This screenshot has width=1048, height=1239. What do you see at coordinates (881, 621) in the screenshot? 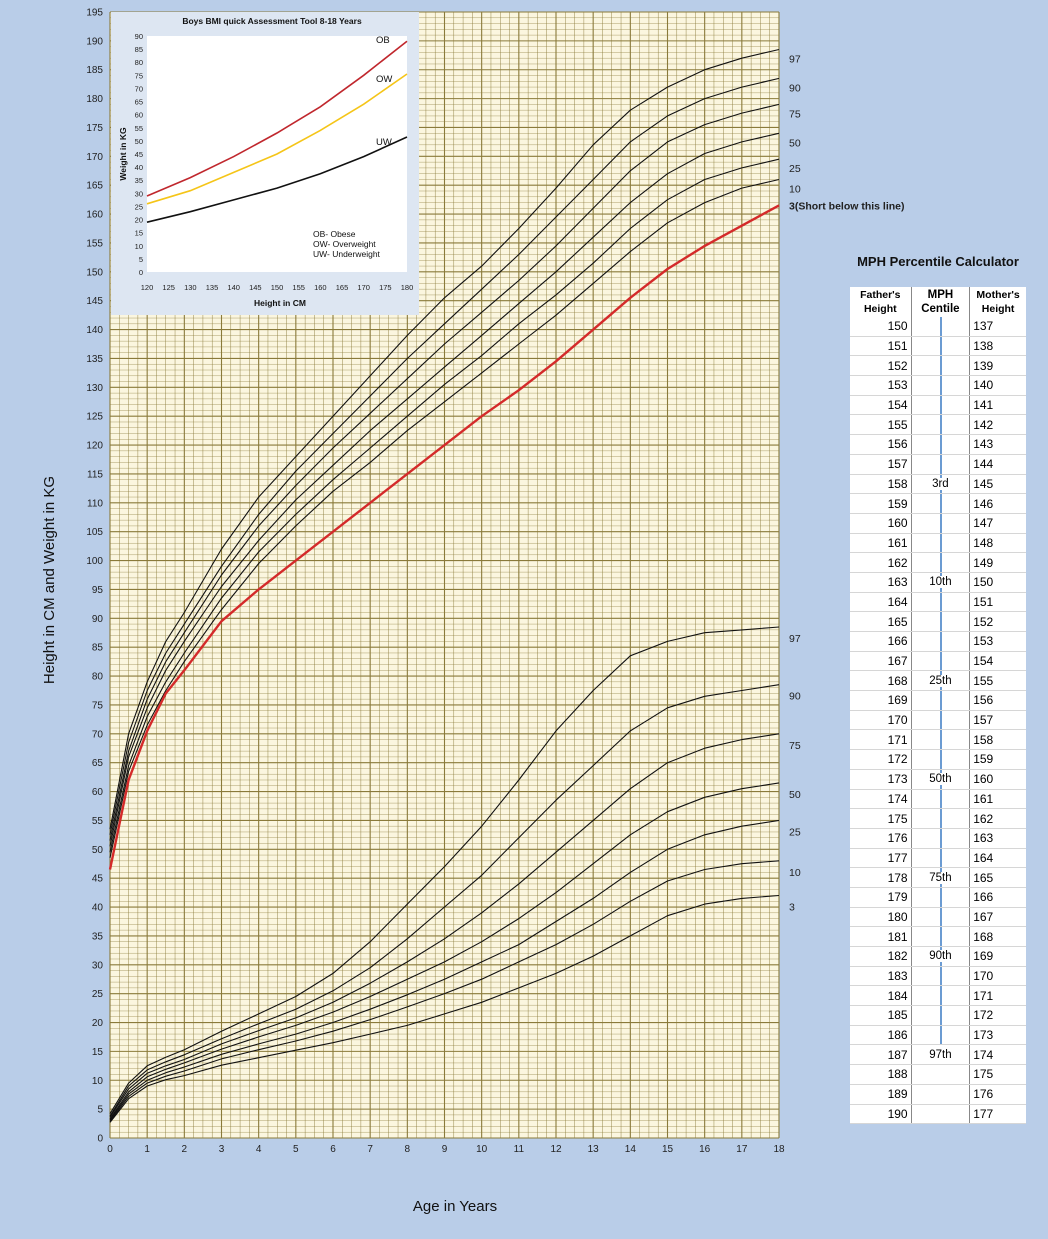
I see `father-height-cell: 165` at bounding box center [881, 621].